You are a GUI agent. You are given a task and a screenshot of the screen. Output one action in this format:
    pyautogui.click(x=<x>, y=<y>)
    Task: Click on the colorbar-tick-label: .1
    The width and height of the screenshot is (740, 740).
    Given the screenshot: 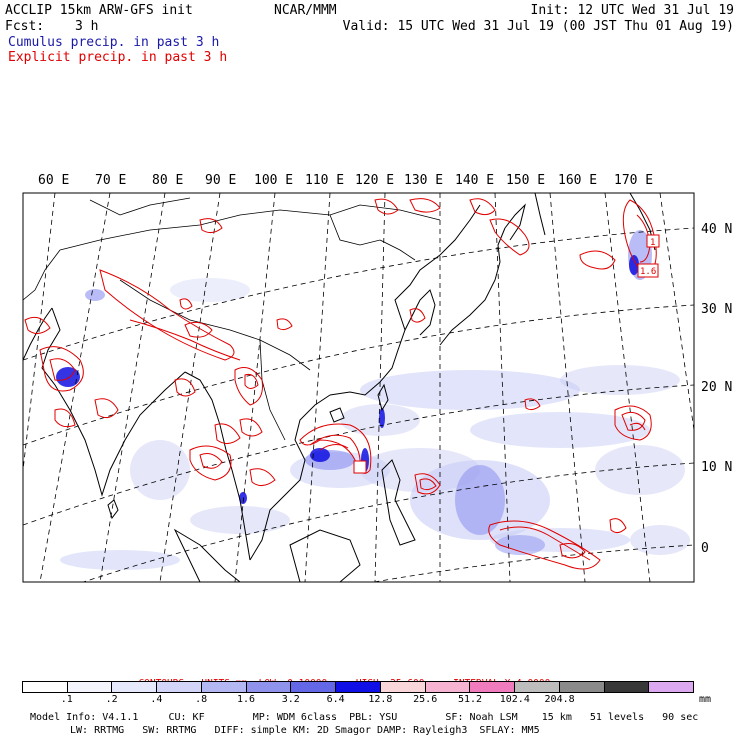 What is the action you would take?
    pyautogui.click(x=66, y=699)
    